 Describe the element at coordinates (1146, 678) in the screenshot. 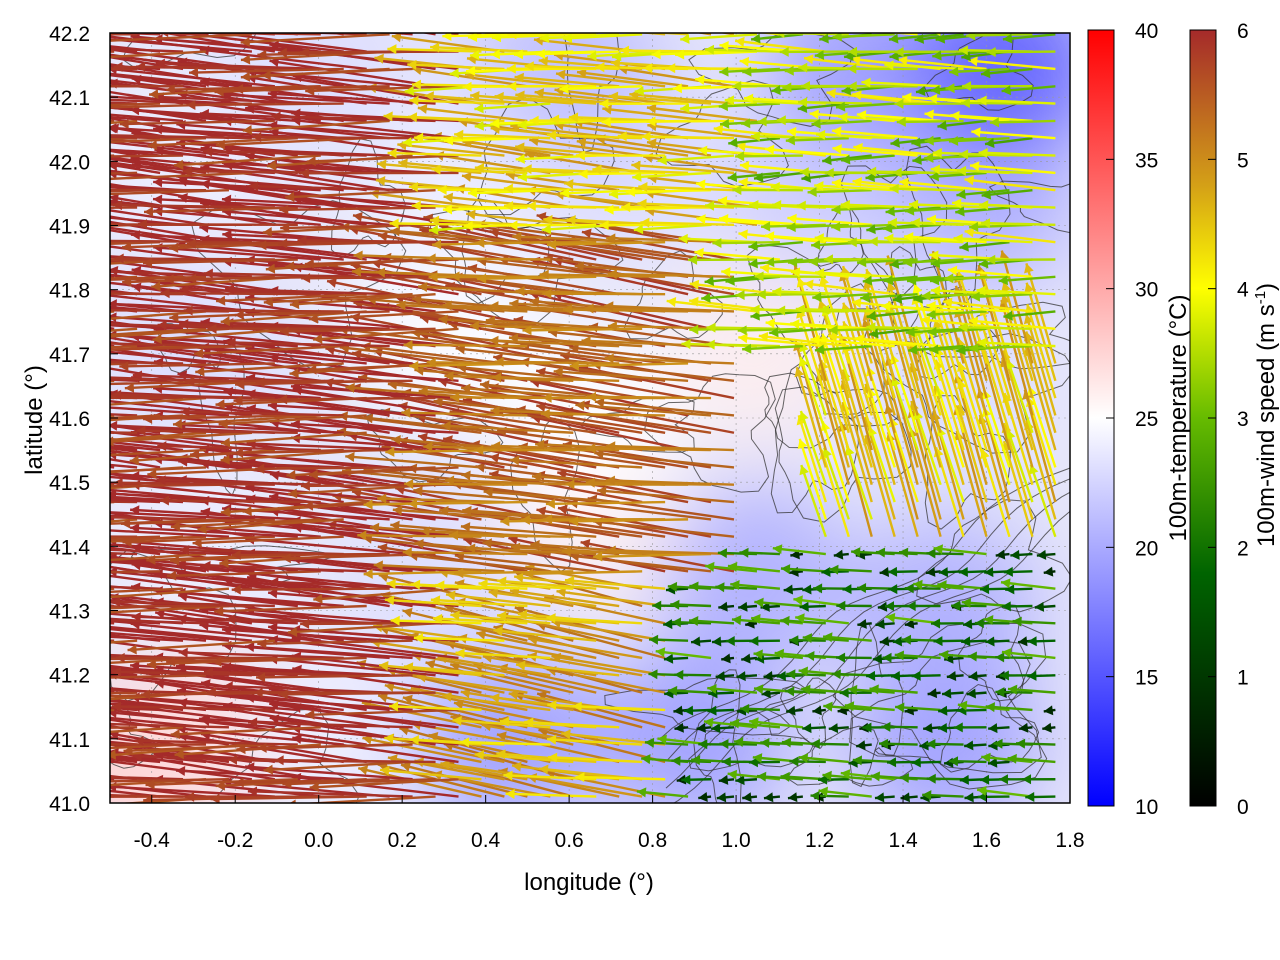

I see `colorbar-tick-label: 15` at that location.